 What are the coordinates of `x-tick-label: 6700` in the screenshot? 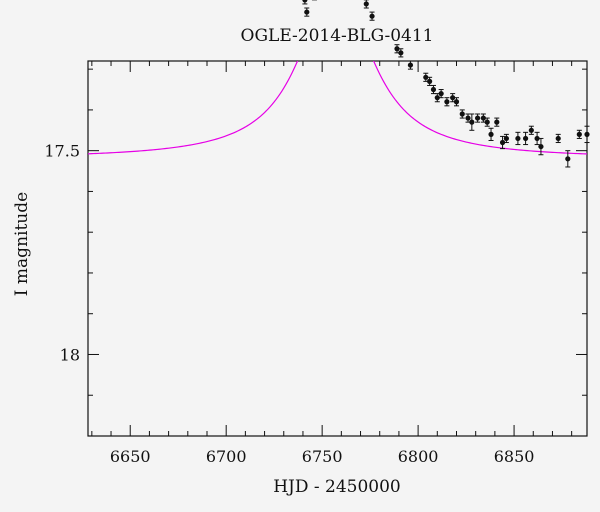 It's located at (226, 456).